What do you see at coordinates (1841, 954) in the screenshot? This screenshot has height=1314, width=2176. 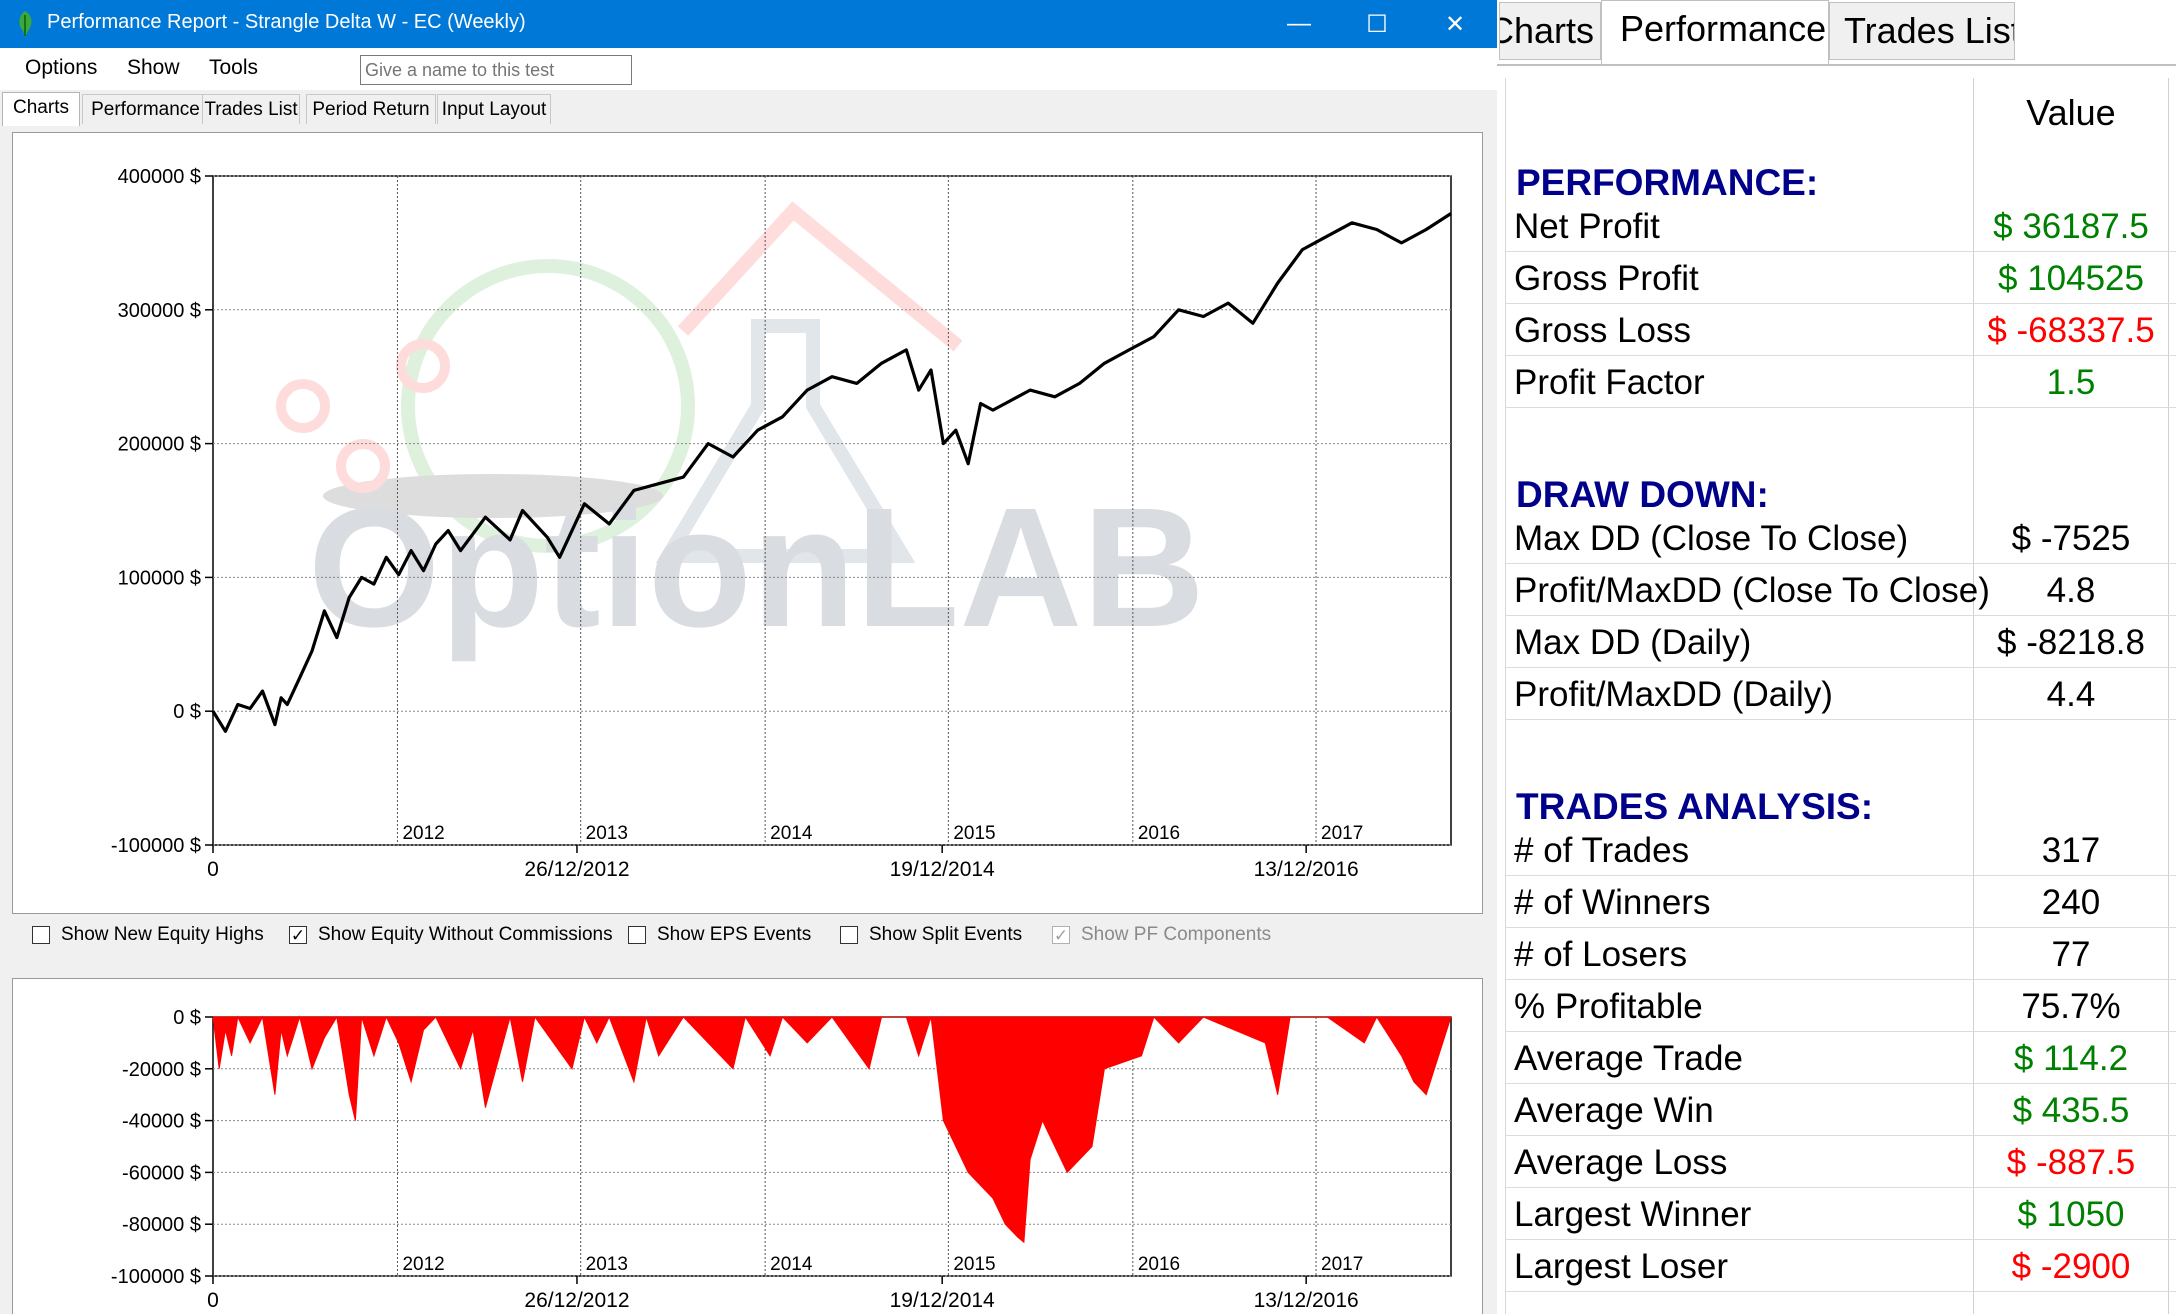 I see `performance-row: # of Losers 77` at bounding box center [1841, 954].